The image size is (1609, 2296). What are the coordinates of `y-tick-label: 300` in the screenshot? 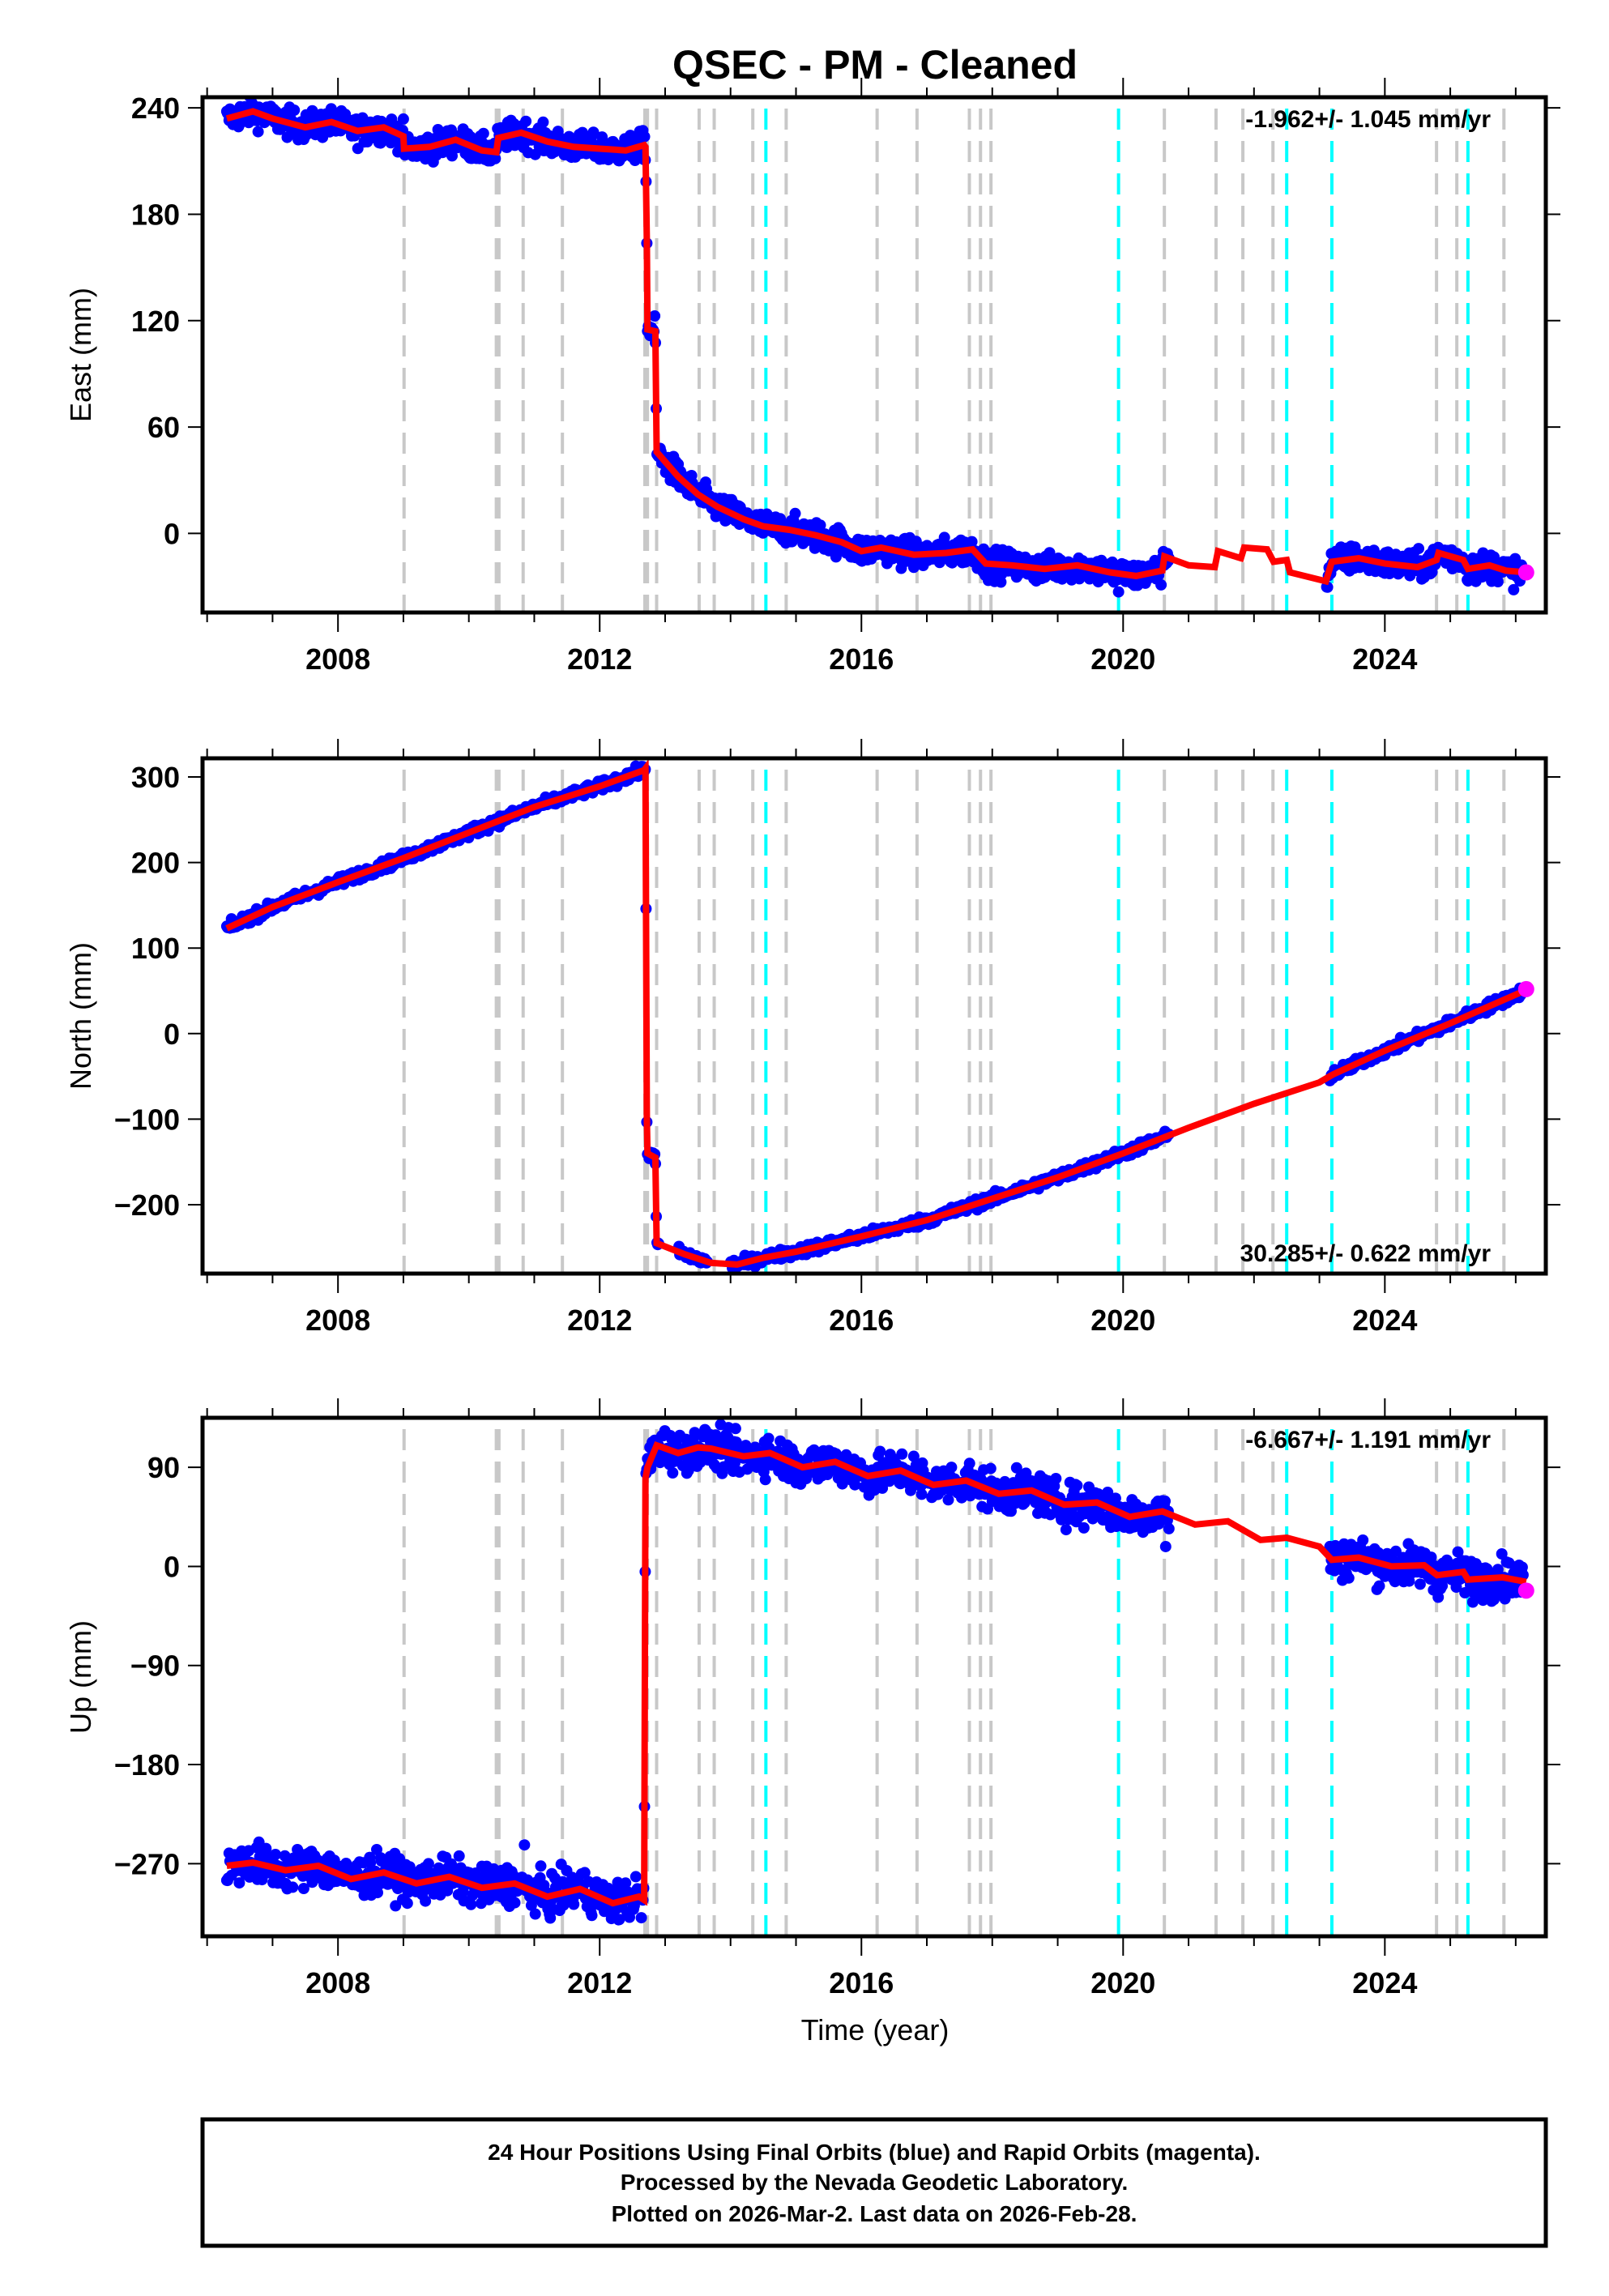 It's located at (155, 777).